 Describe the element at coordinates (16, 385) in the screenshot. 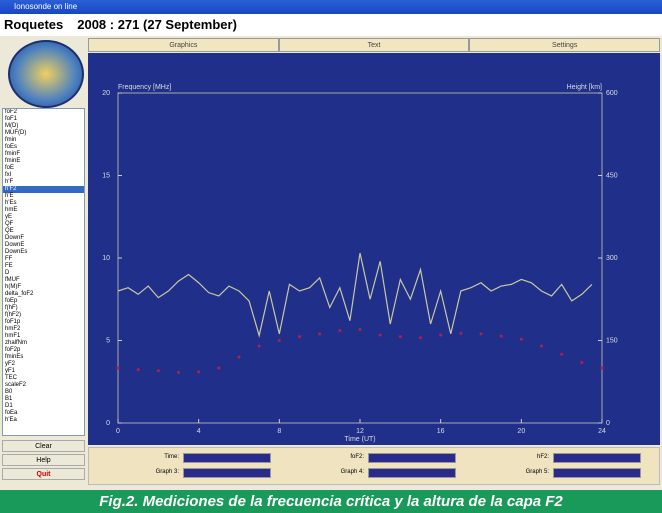

I see `parameter-item: scaleF2` at that location.